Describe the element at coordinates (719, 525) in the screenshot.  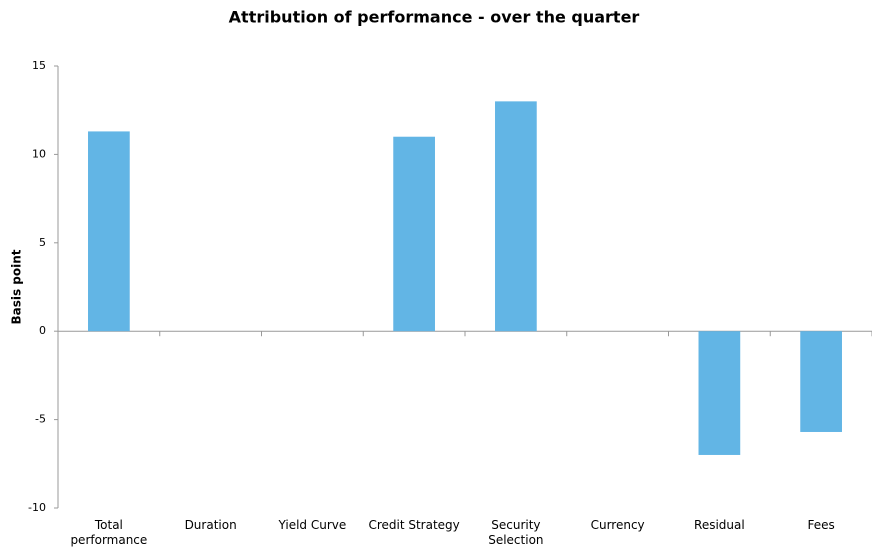
I see `x-tick-label: Residual` at that location.